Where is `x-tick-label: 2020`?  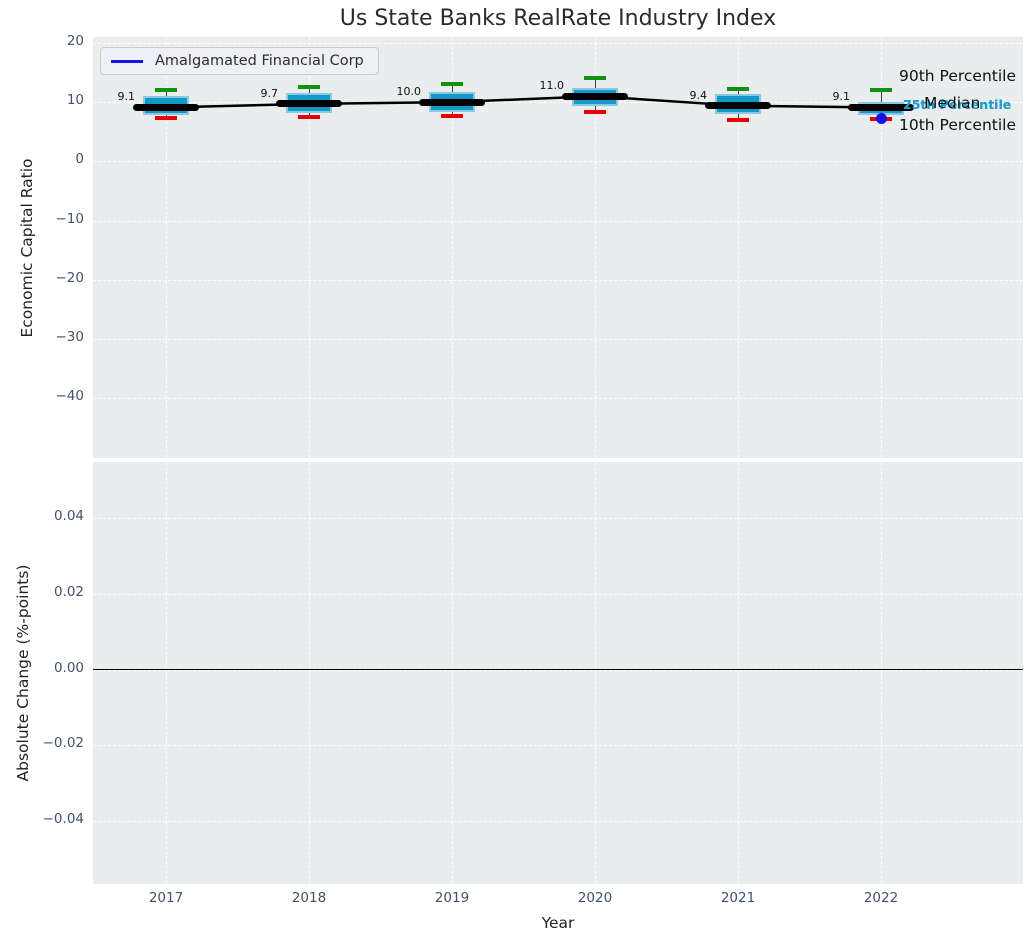 x-tick-label: 2020 is located at coordinates (595, 898).